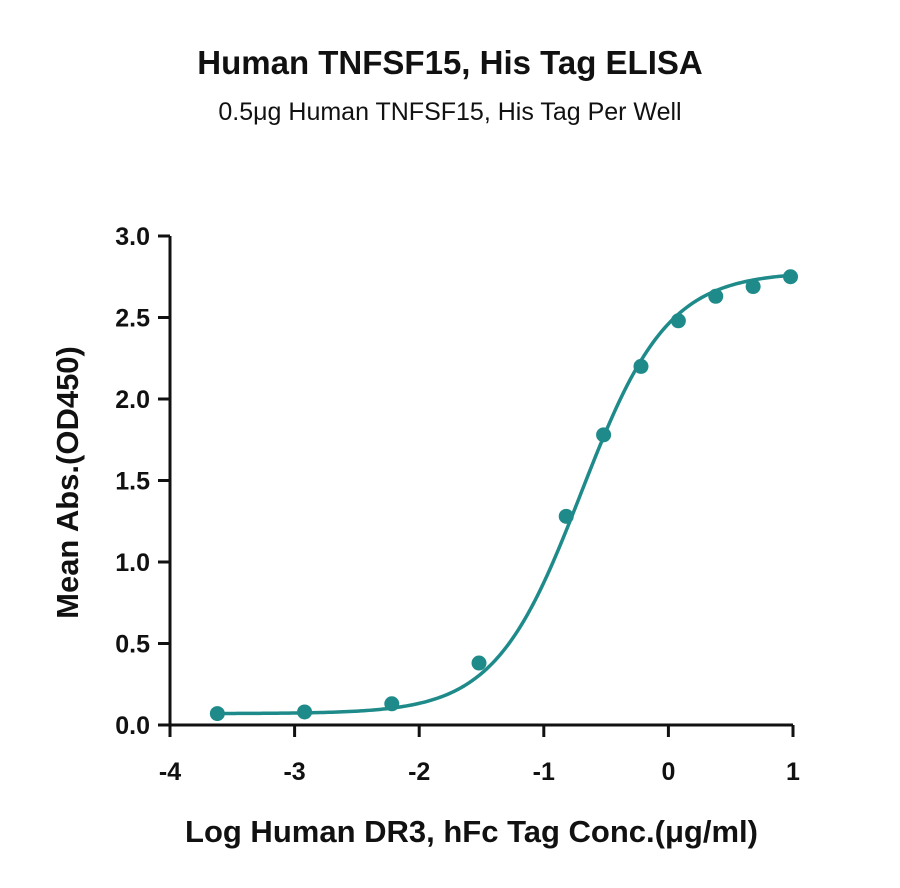 This screenshot has height=888, width=900. What do you see at coordinates (132, 645) in the screenshot?
I see `y-tick-label: 0.5` at bounding box center [132, 645].